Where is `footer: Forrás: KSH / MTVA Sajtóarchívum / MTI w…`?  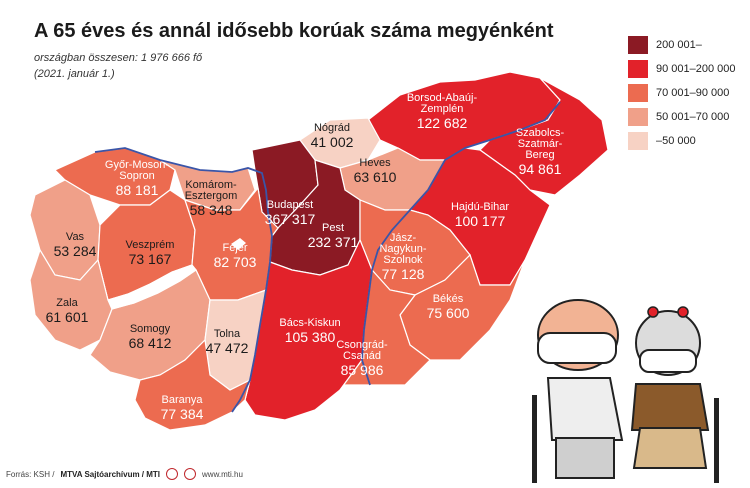 footer: Forrás: KSH / MTVA Sajtóarchívum / MTI w… is located at coordinates (124, 474).